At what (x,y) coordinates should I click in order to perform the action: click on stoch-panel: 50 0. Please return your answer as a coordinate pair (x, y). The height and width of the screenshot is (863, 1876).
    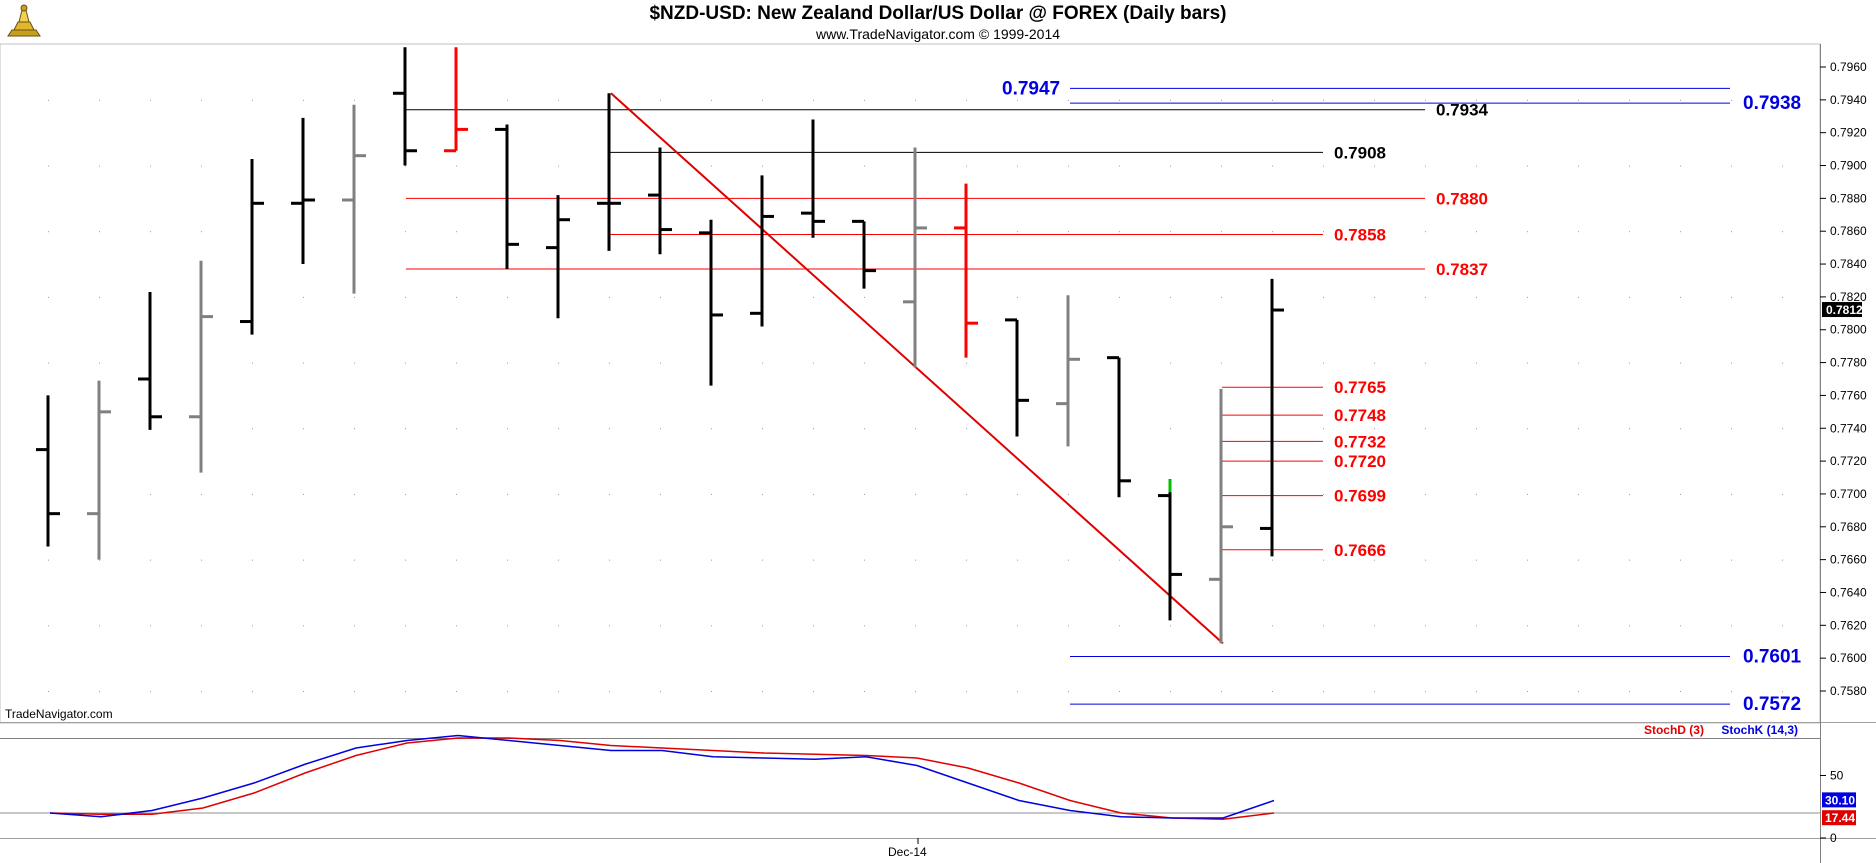
    Looking at the image, I should click on (928, 789).